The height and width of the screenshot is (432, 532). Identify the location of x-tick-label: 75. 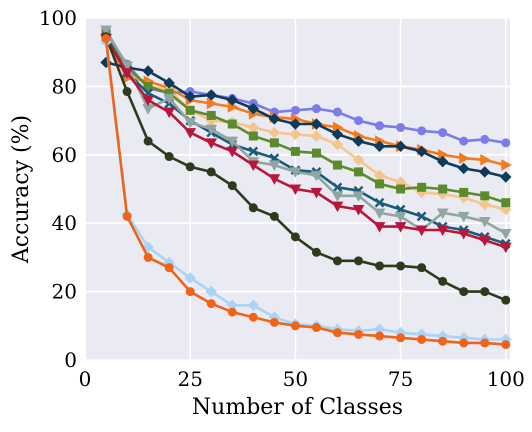
(400, 379).